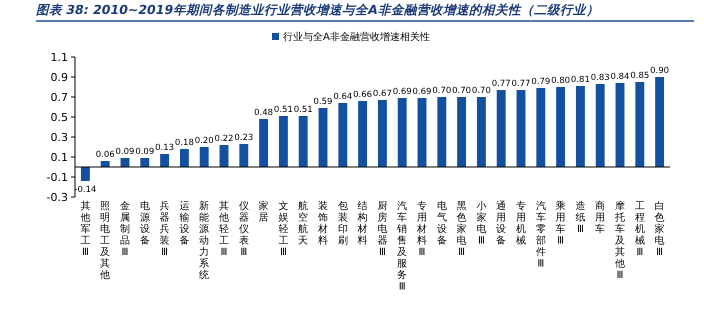  What do you see at coordinates (59, 157) in the screenshot?
I see `y-tick-label: 0.1` at bounding box center [59, 157].